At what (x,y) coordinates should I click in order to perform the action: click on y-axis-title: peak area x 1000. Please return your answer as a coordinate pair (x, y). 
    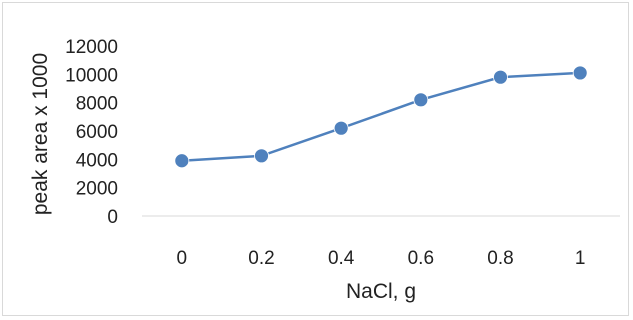
    Looking at the image, I should click on (40, 134).